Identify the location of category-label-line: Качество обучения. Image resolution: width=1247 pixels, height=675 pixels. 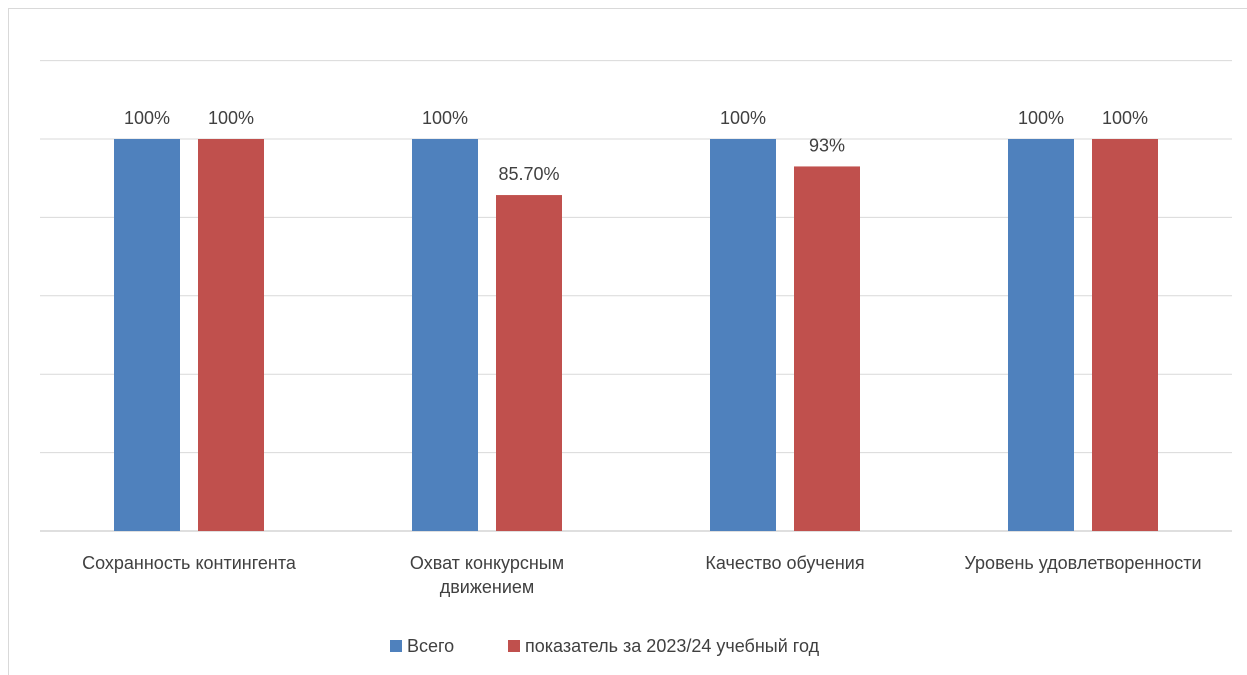
(784, 563).